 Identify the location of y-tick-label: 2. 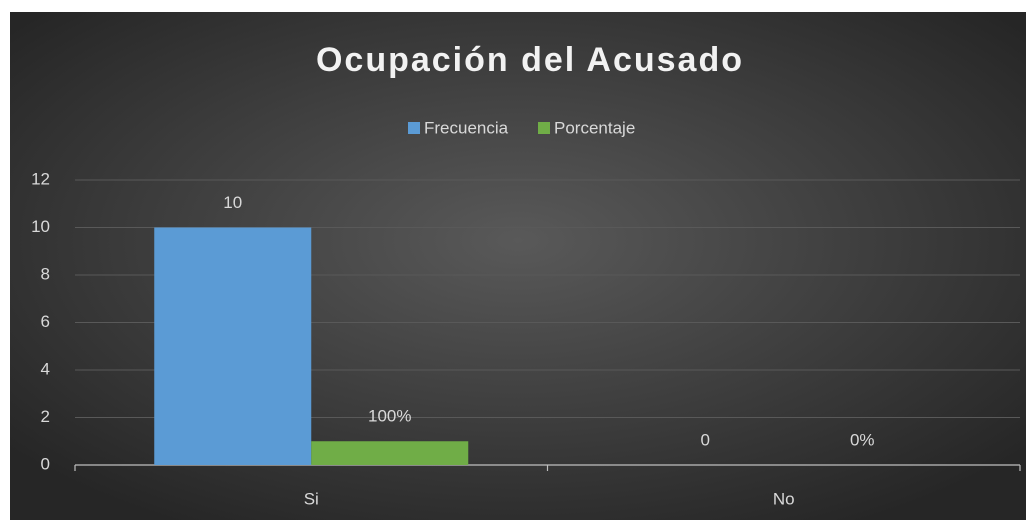
(45, 416).